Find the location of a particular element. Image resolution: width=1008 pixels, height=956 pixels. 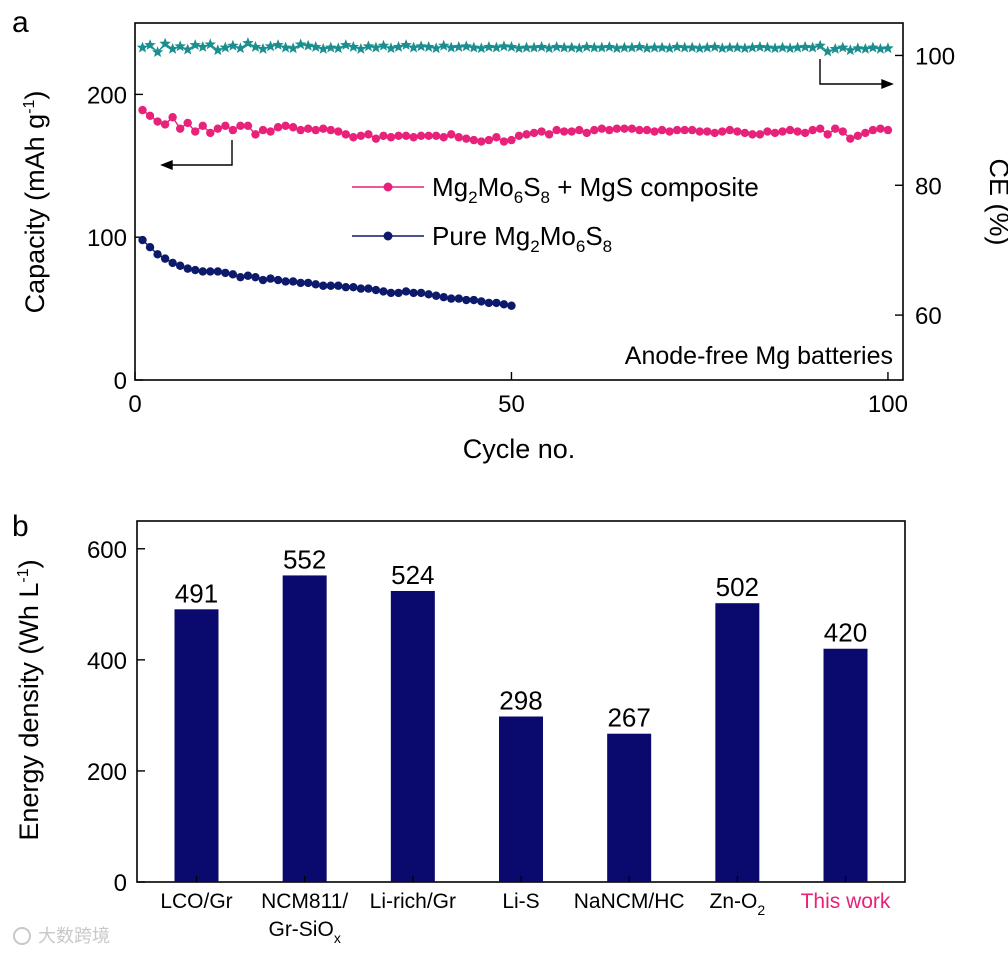

right-axis-arrow is located at coordinates (856, 74).